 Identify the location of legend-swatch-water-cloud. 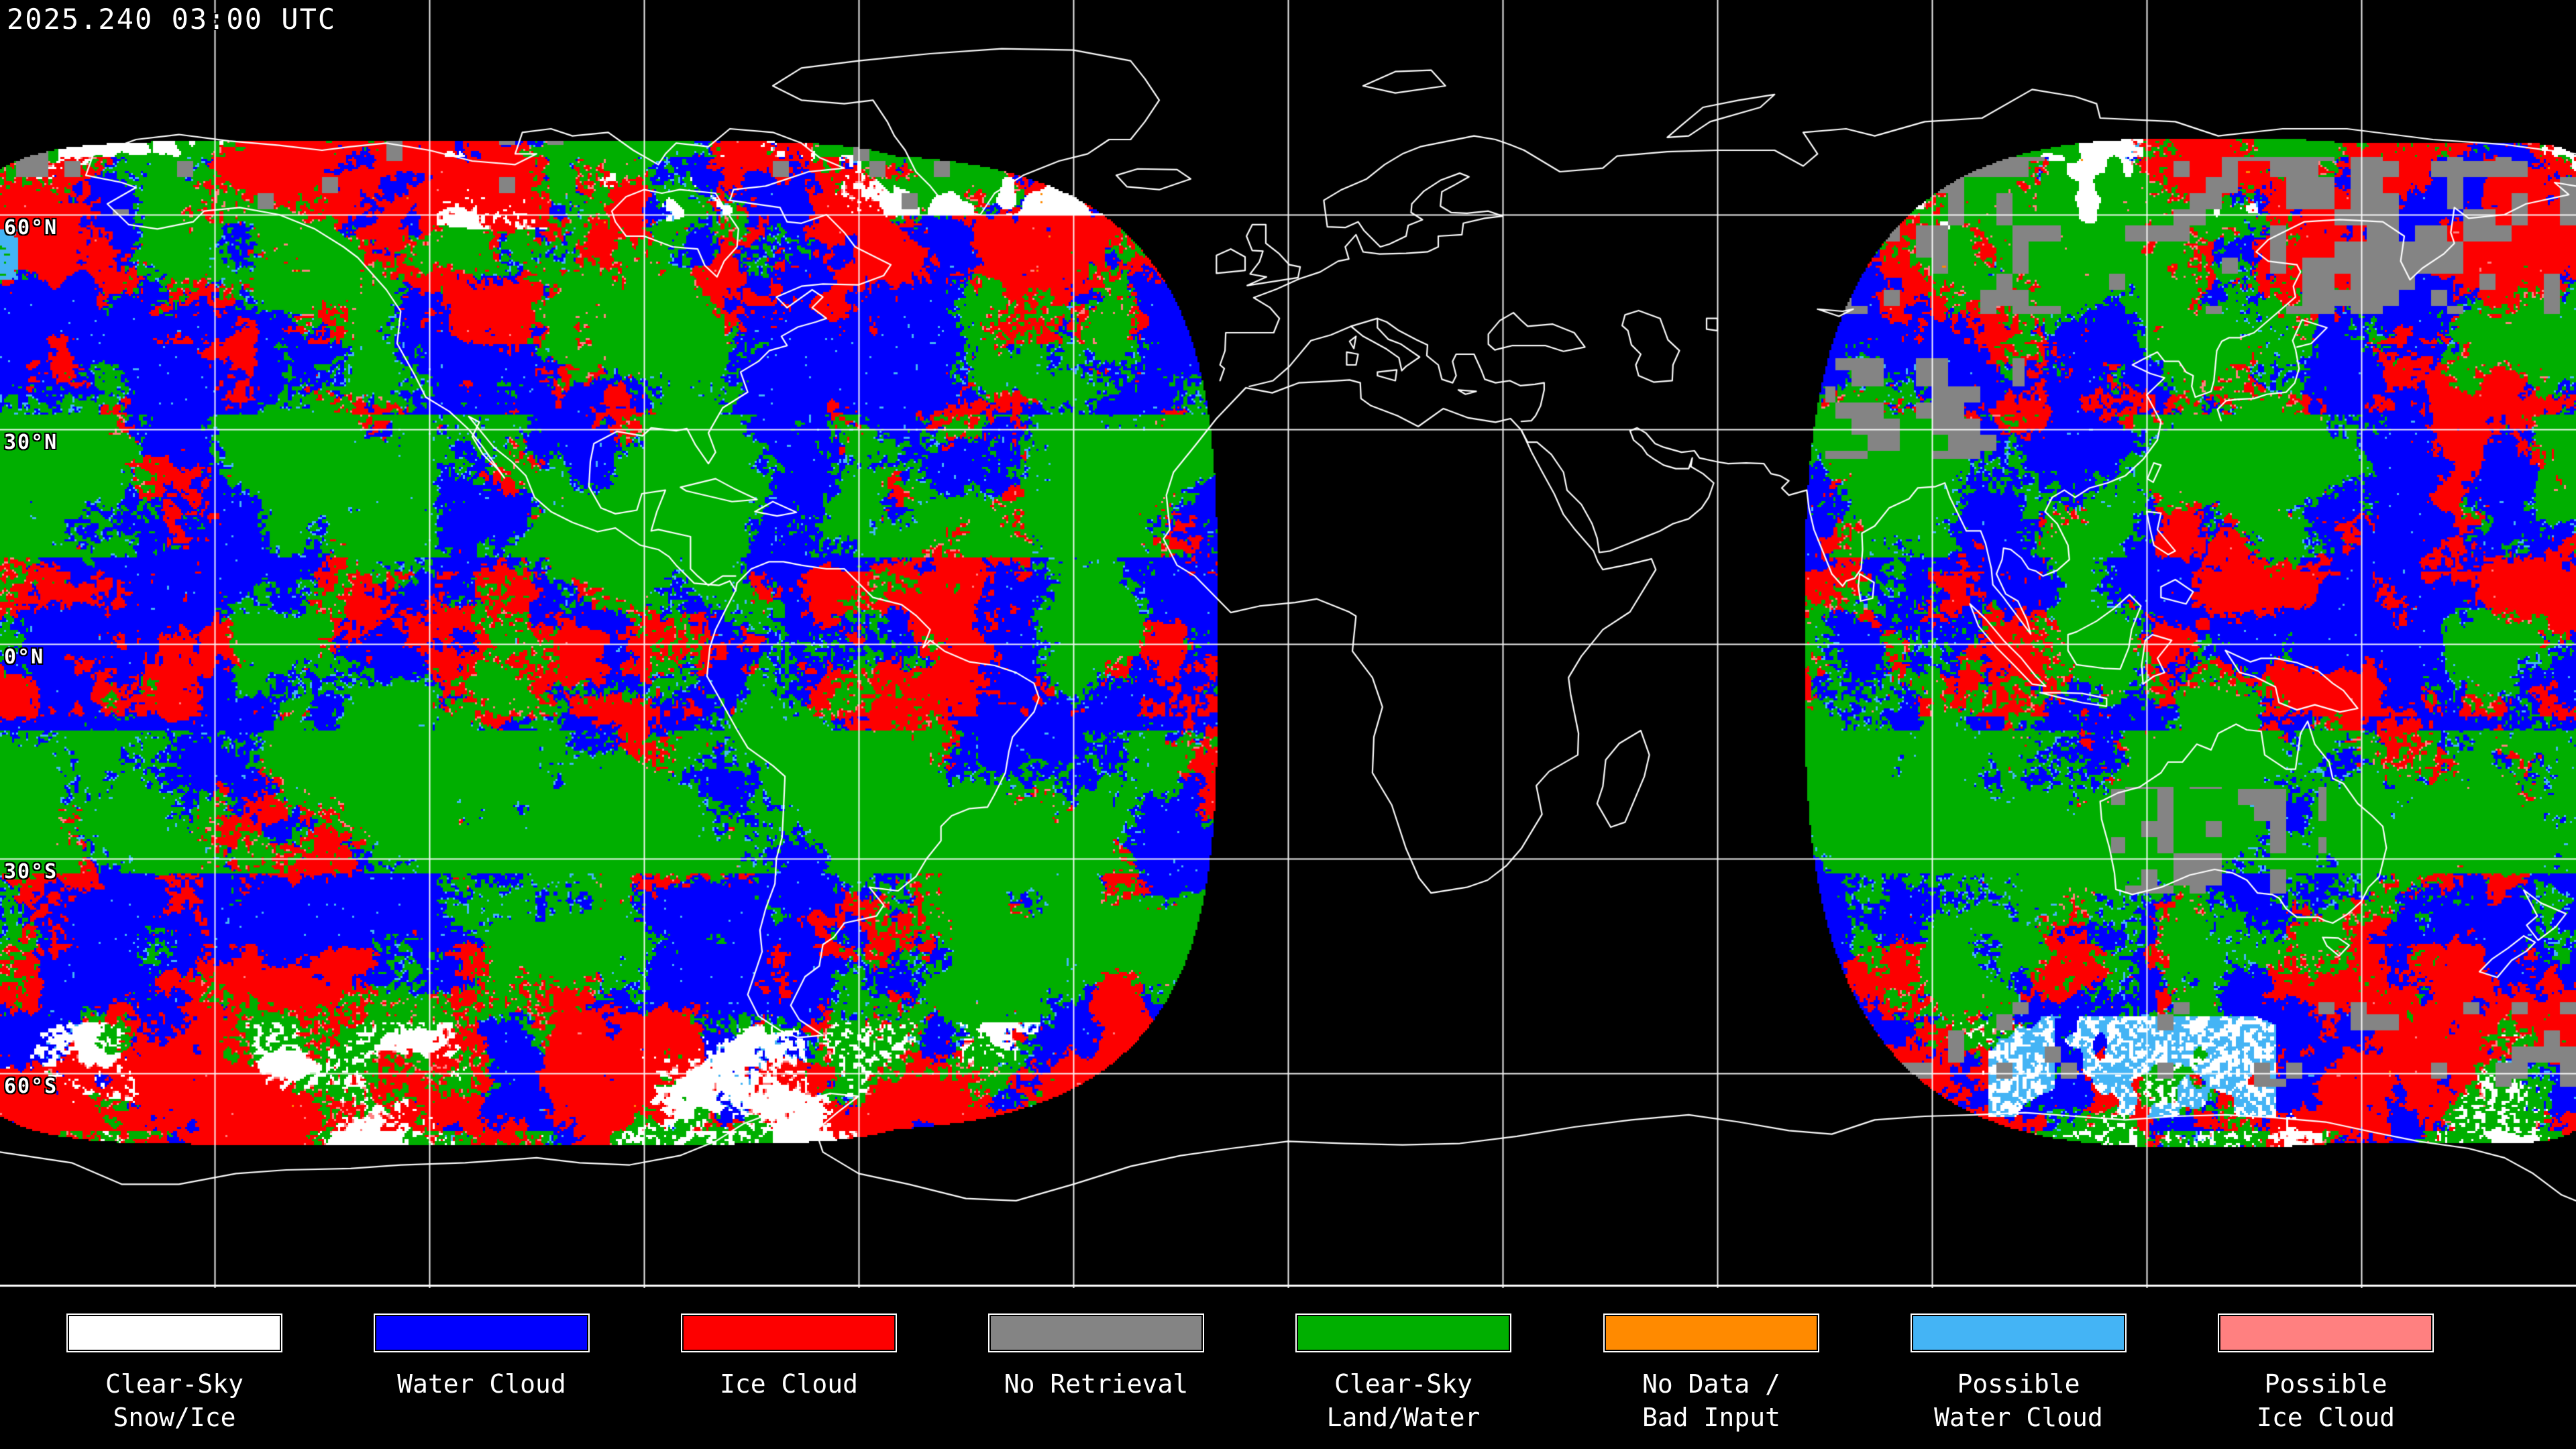
(482, 1332).